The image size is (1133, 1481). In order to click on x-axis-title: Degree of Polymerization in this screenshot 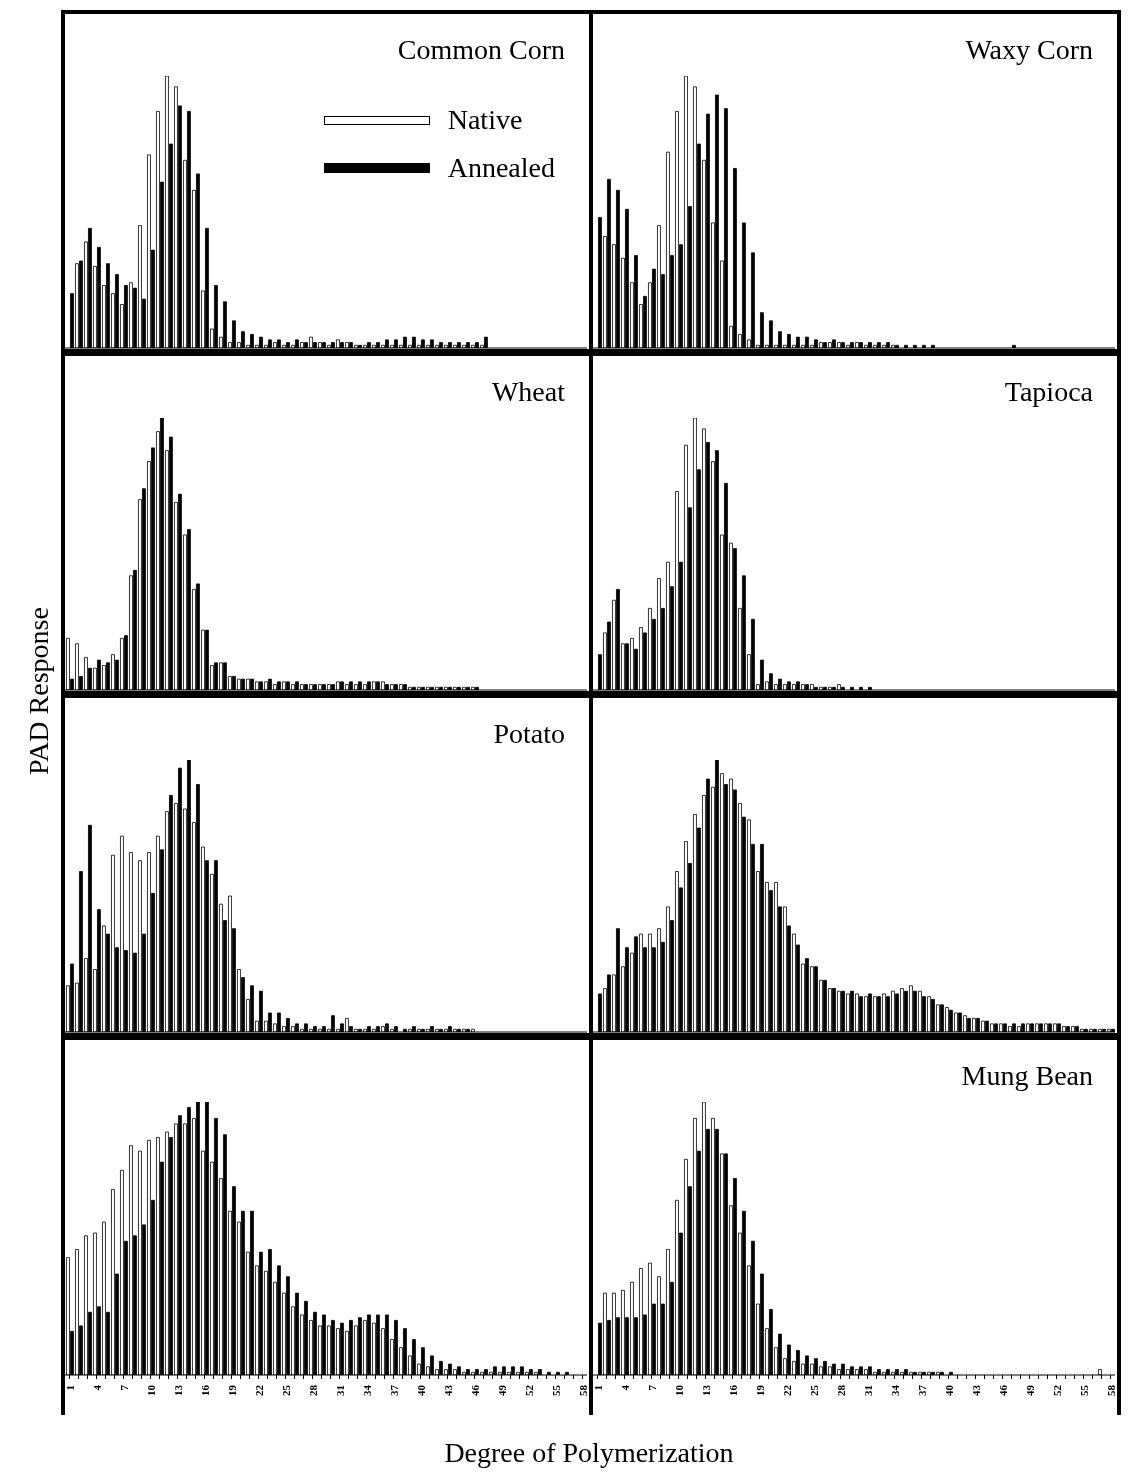, I will do `click(589, 1453)`.